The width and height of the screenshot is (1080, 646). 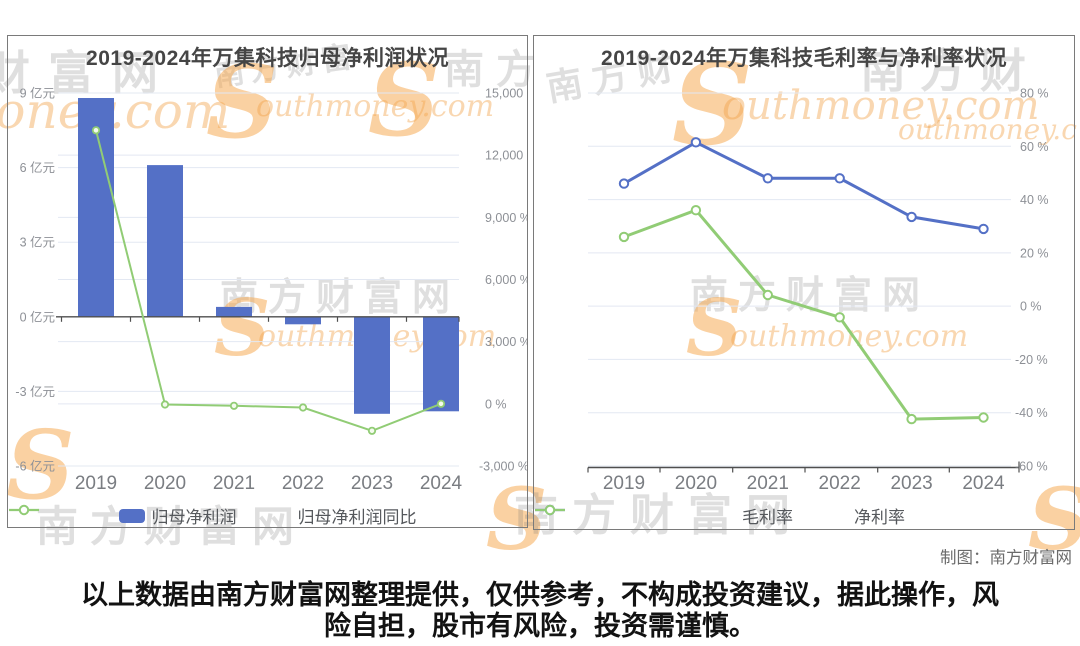 I want to click on legend-item-net-profit: 归母净利润, so click(x=177, y=515).